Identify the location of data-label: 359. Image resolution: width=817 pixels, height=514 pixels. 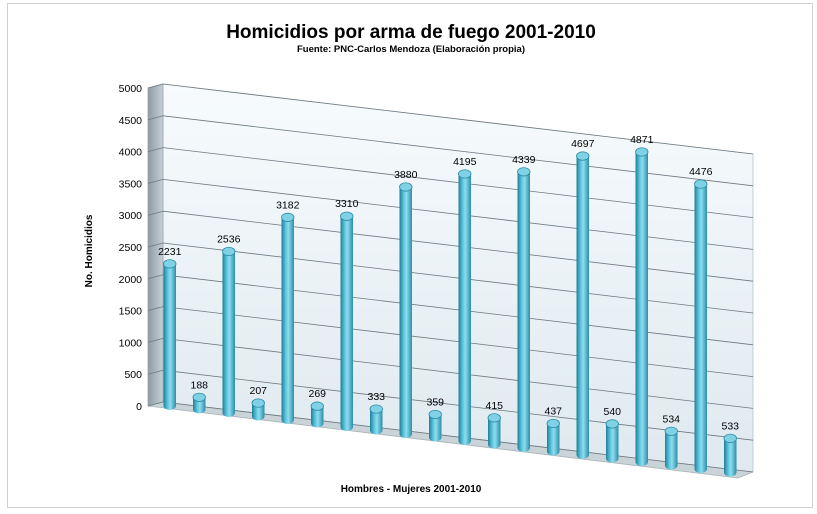
(435, 402).